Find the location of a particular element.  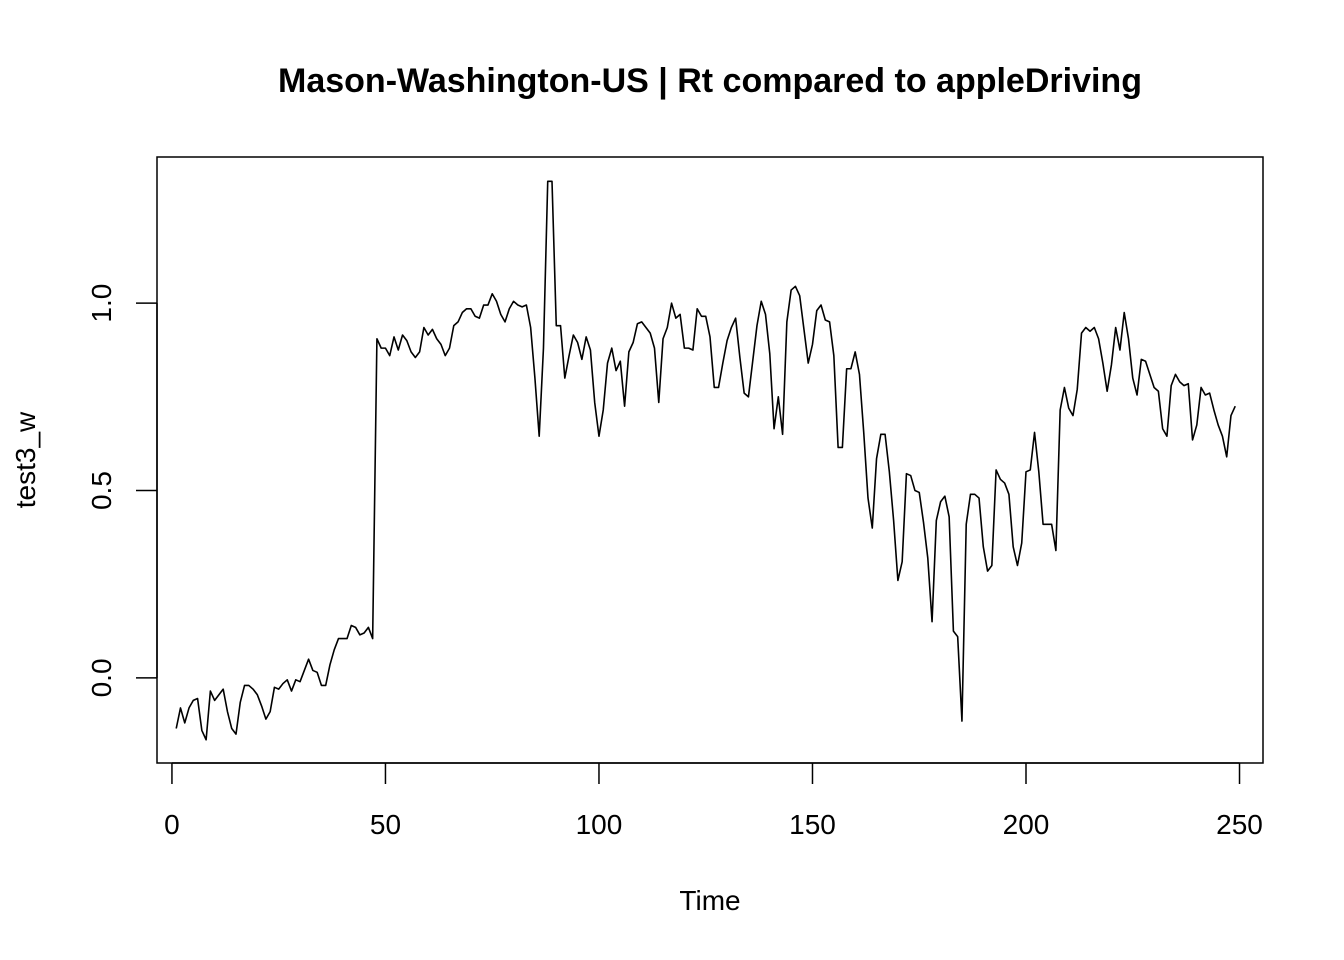

x-tick-label: 100 is located at coordinates (599, 824).